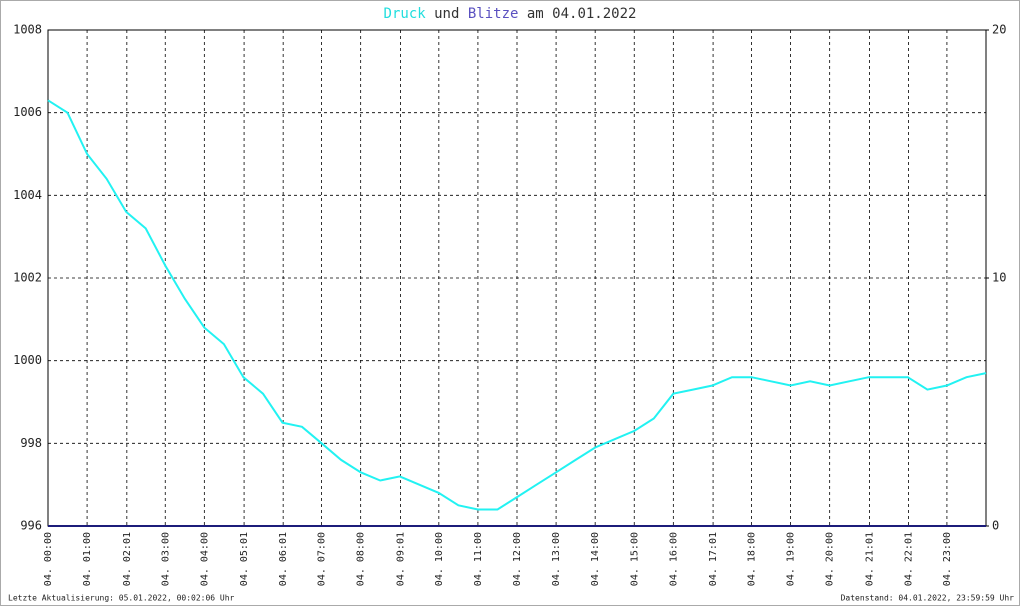  Describe the element at coordinates (322, 559) in the screenshot. I see `x-tick-label: 04. 07:00` at that location.